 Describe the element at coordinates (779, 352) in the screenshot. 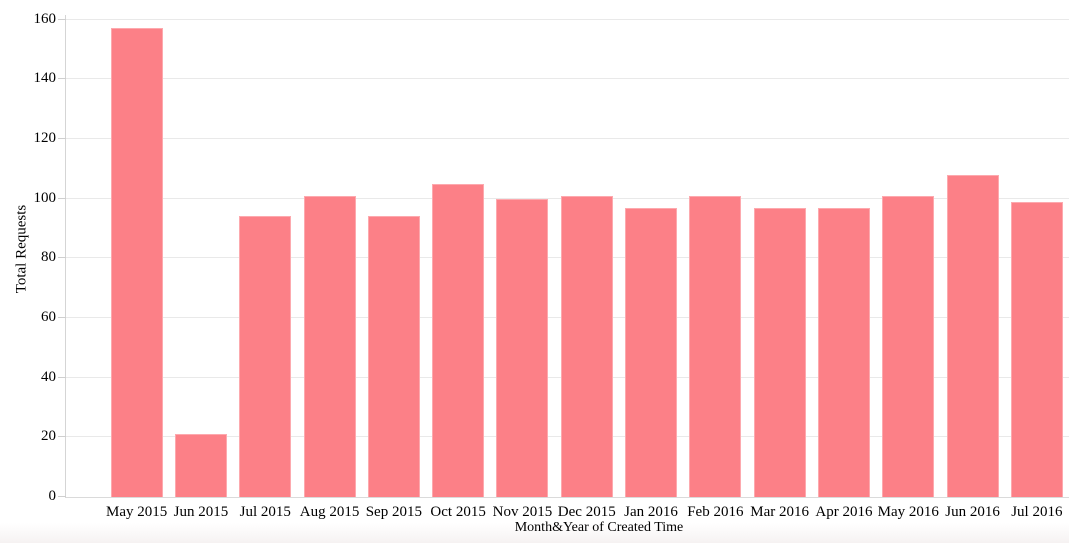

I see `bar-mar-2016` at that location.